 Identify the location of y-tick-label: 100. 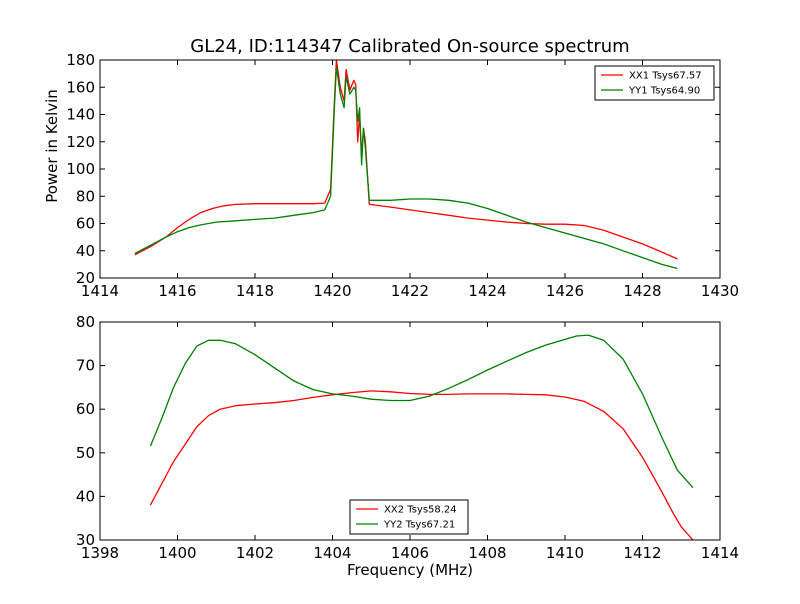
(80, 169).